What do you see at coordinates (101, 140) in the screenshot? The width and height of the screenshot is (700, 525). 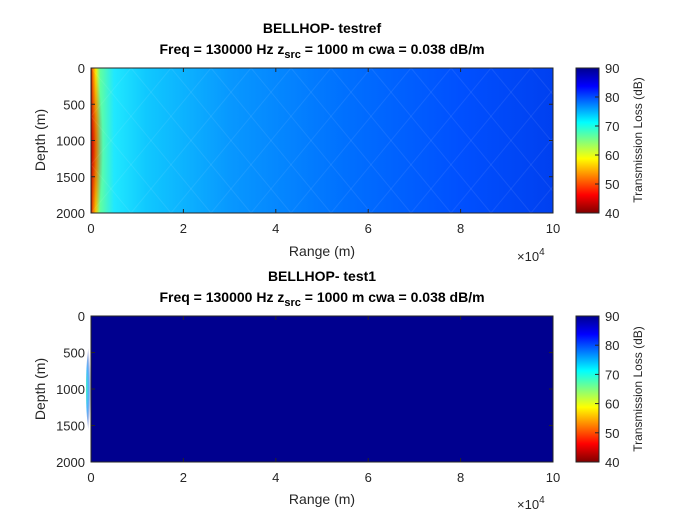 I see `field-near-source` at bounding box center [101, 140].